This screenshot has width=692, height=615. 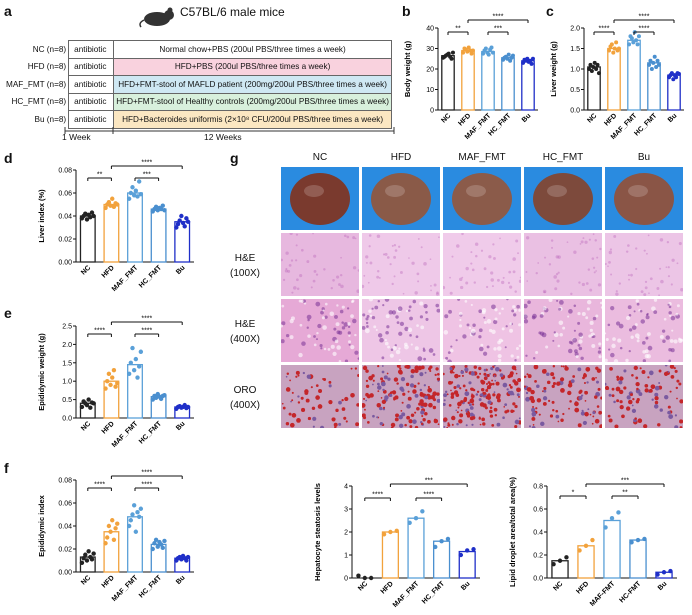 I want to click on y-tick-label: 0.0, so click(x=67, y=419).